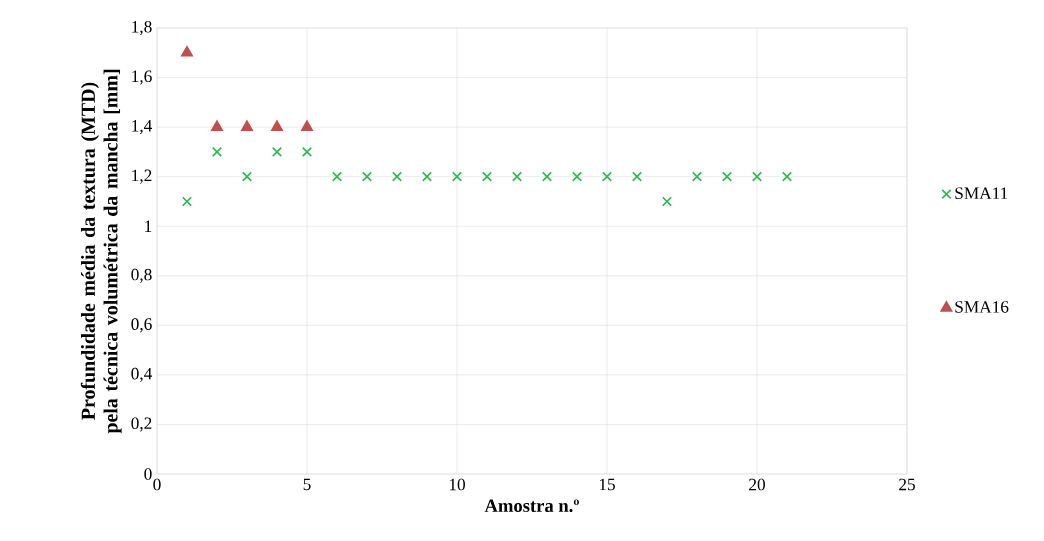 The width and height of the screenshot is (1044, 541). I want to click on y-axis-title: Profundidade média da textura (MTD) pela técnica volumétrica da mancha [mm], so click(101, 251).